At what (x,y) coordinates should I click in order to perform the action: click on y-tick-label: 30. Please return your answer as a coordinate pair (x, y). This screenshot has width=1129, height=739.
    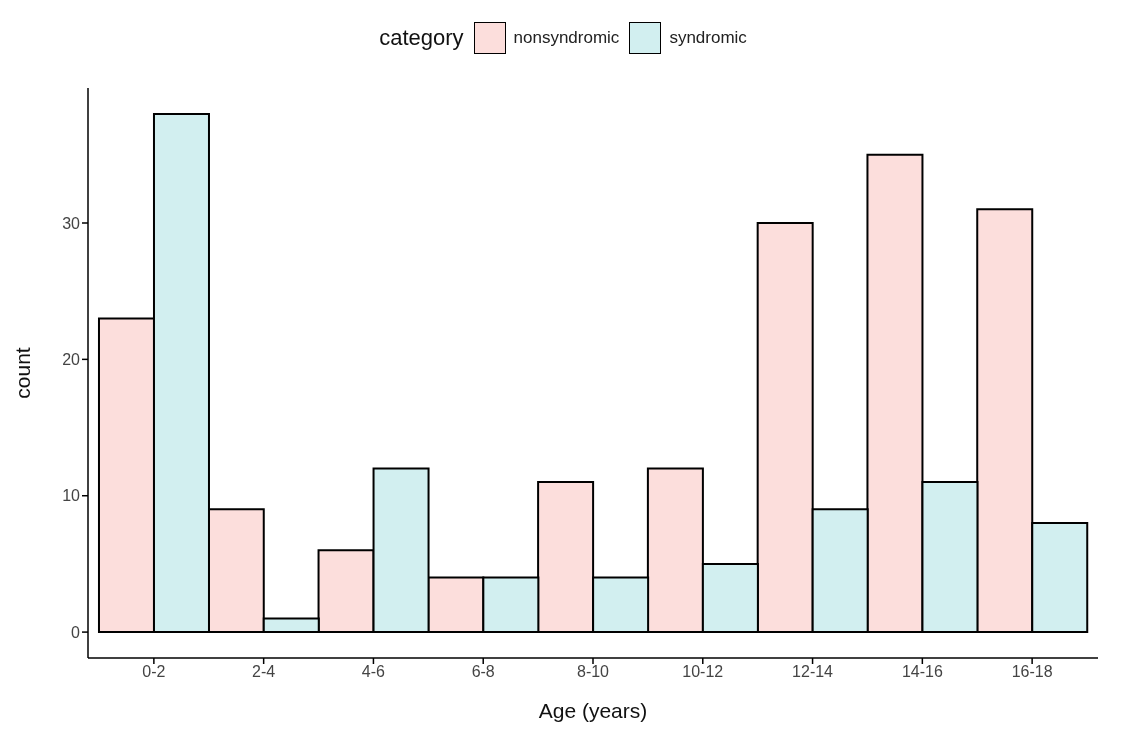
    Looking at the image, I should click on (71, 223).